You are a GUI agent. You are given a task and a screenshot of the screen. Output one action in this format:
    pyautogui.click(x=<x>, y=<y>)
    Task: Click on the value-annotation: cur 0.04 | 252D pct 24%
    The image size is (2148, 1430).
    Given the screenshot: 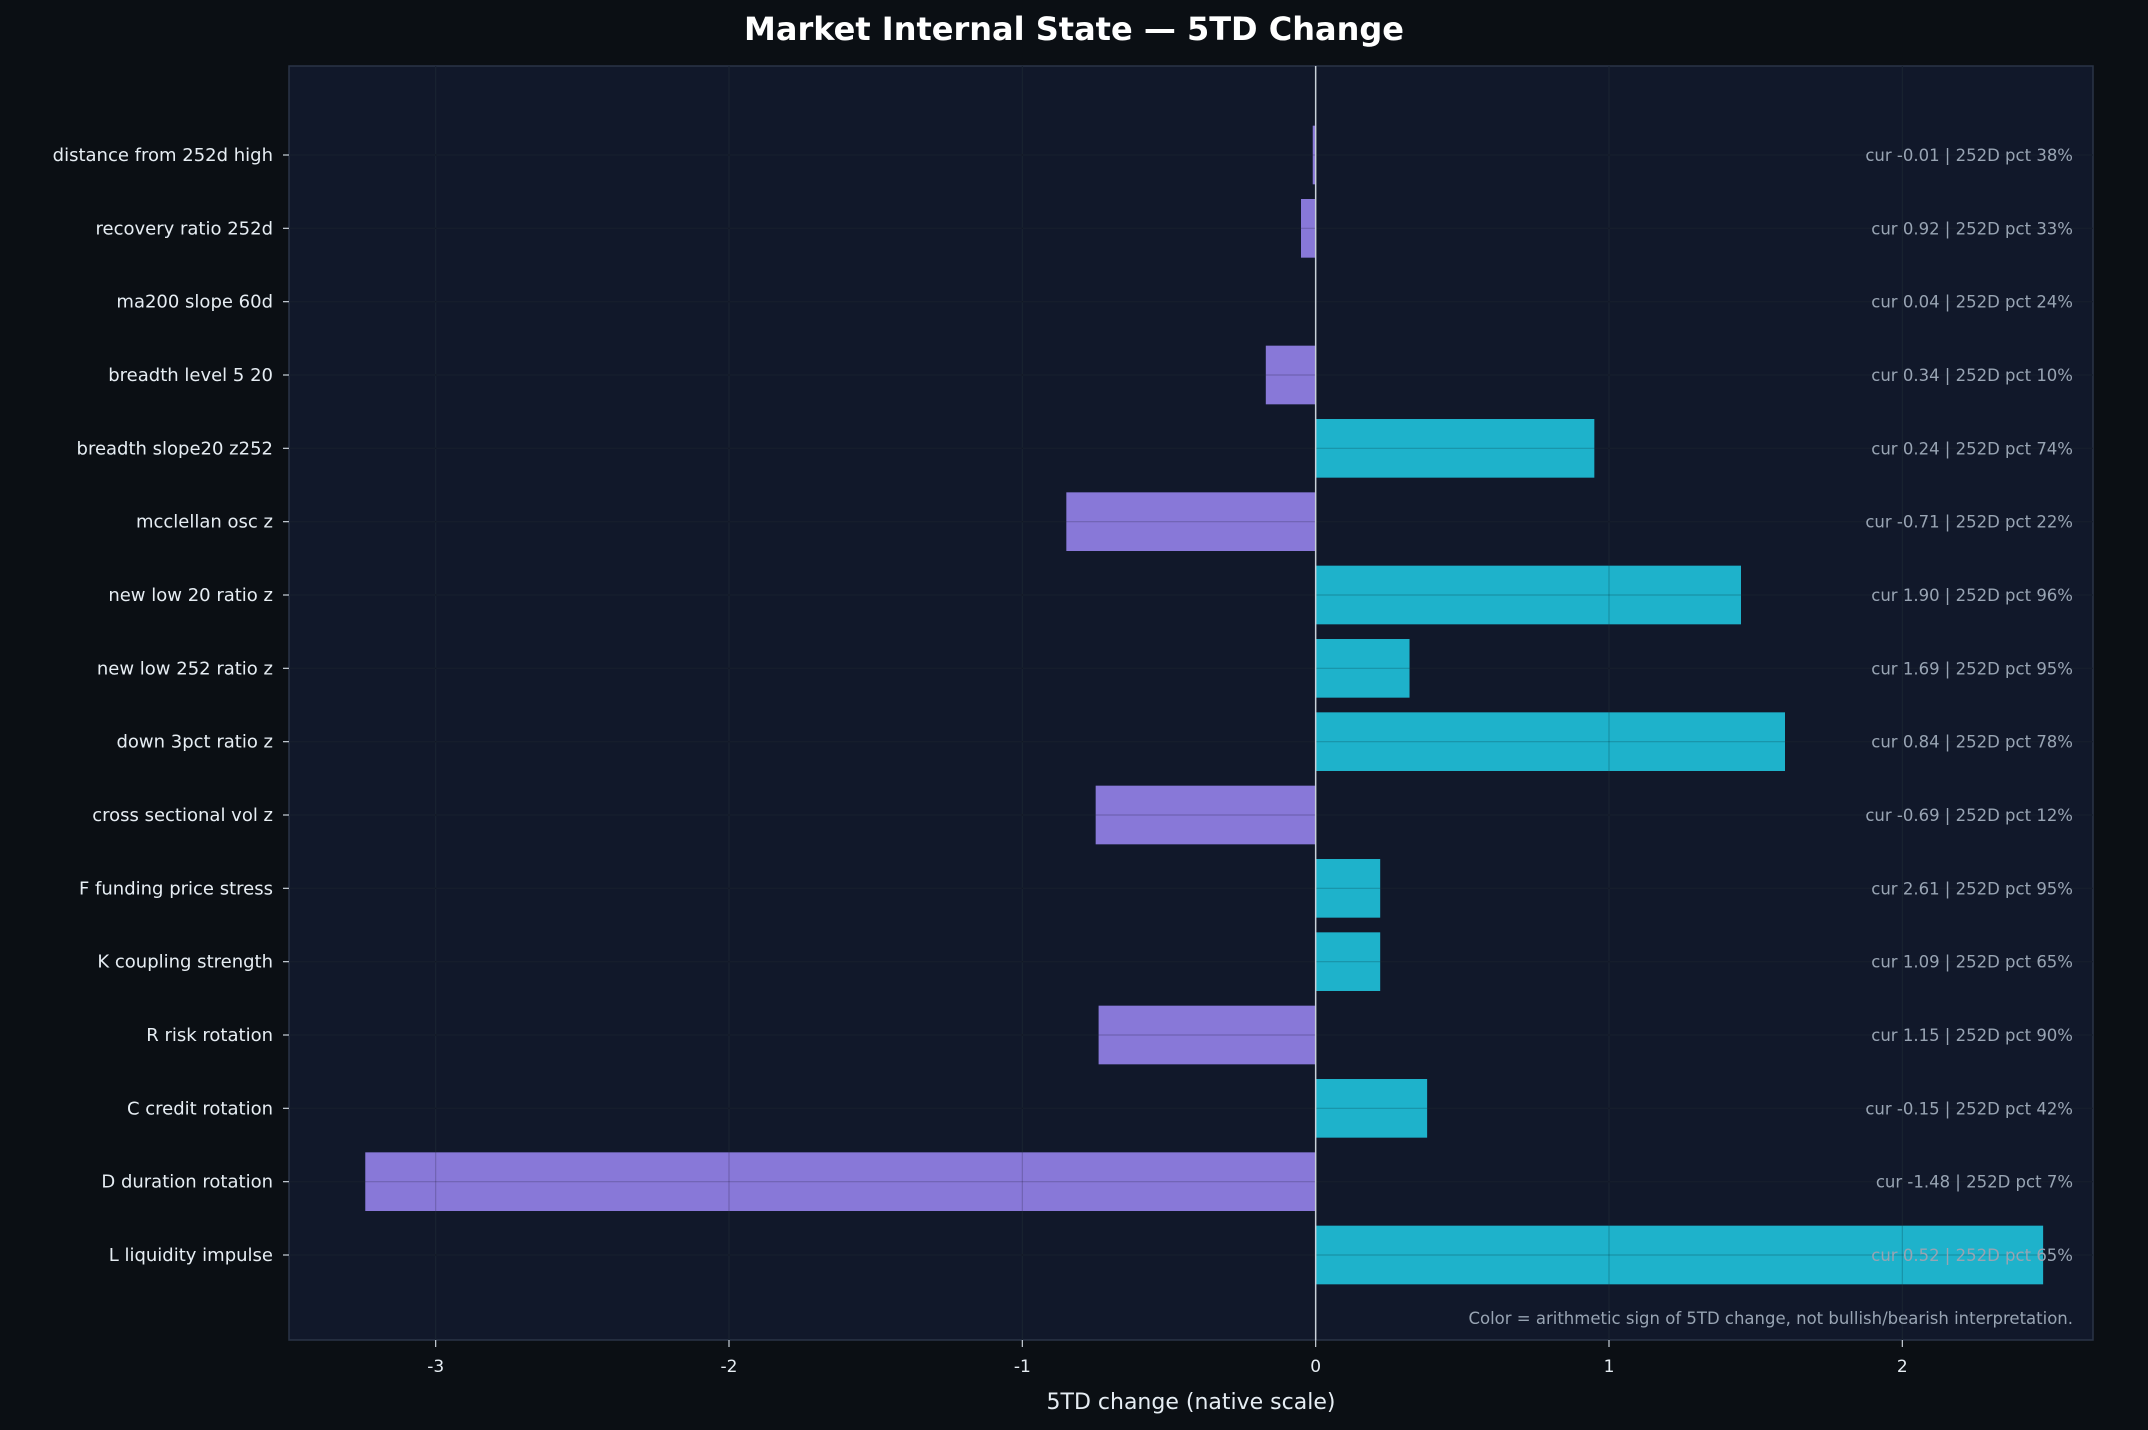 What is the action you would take?
    pyautogui.click(x=1972, y=302)
    